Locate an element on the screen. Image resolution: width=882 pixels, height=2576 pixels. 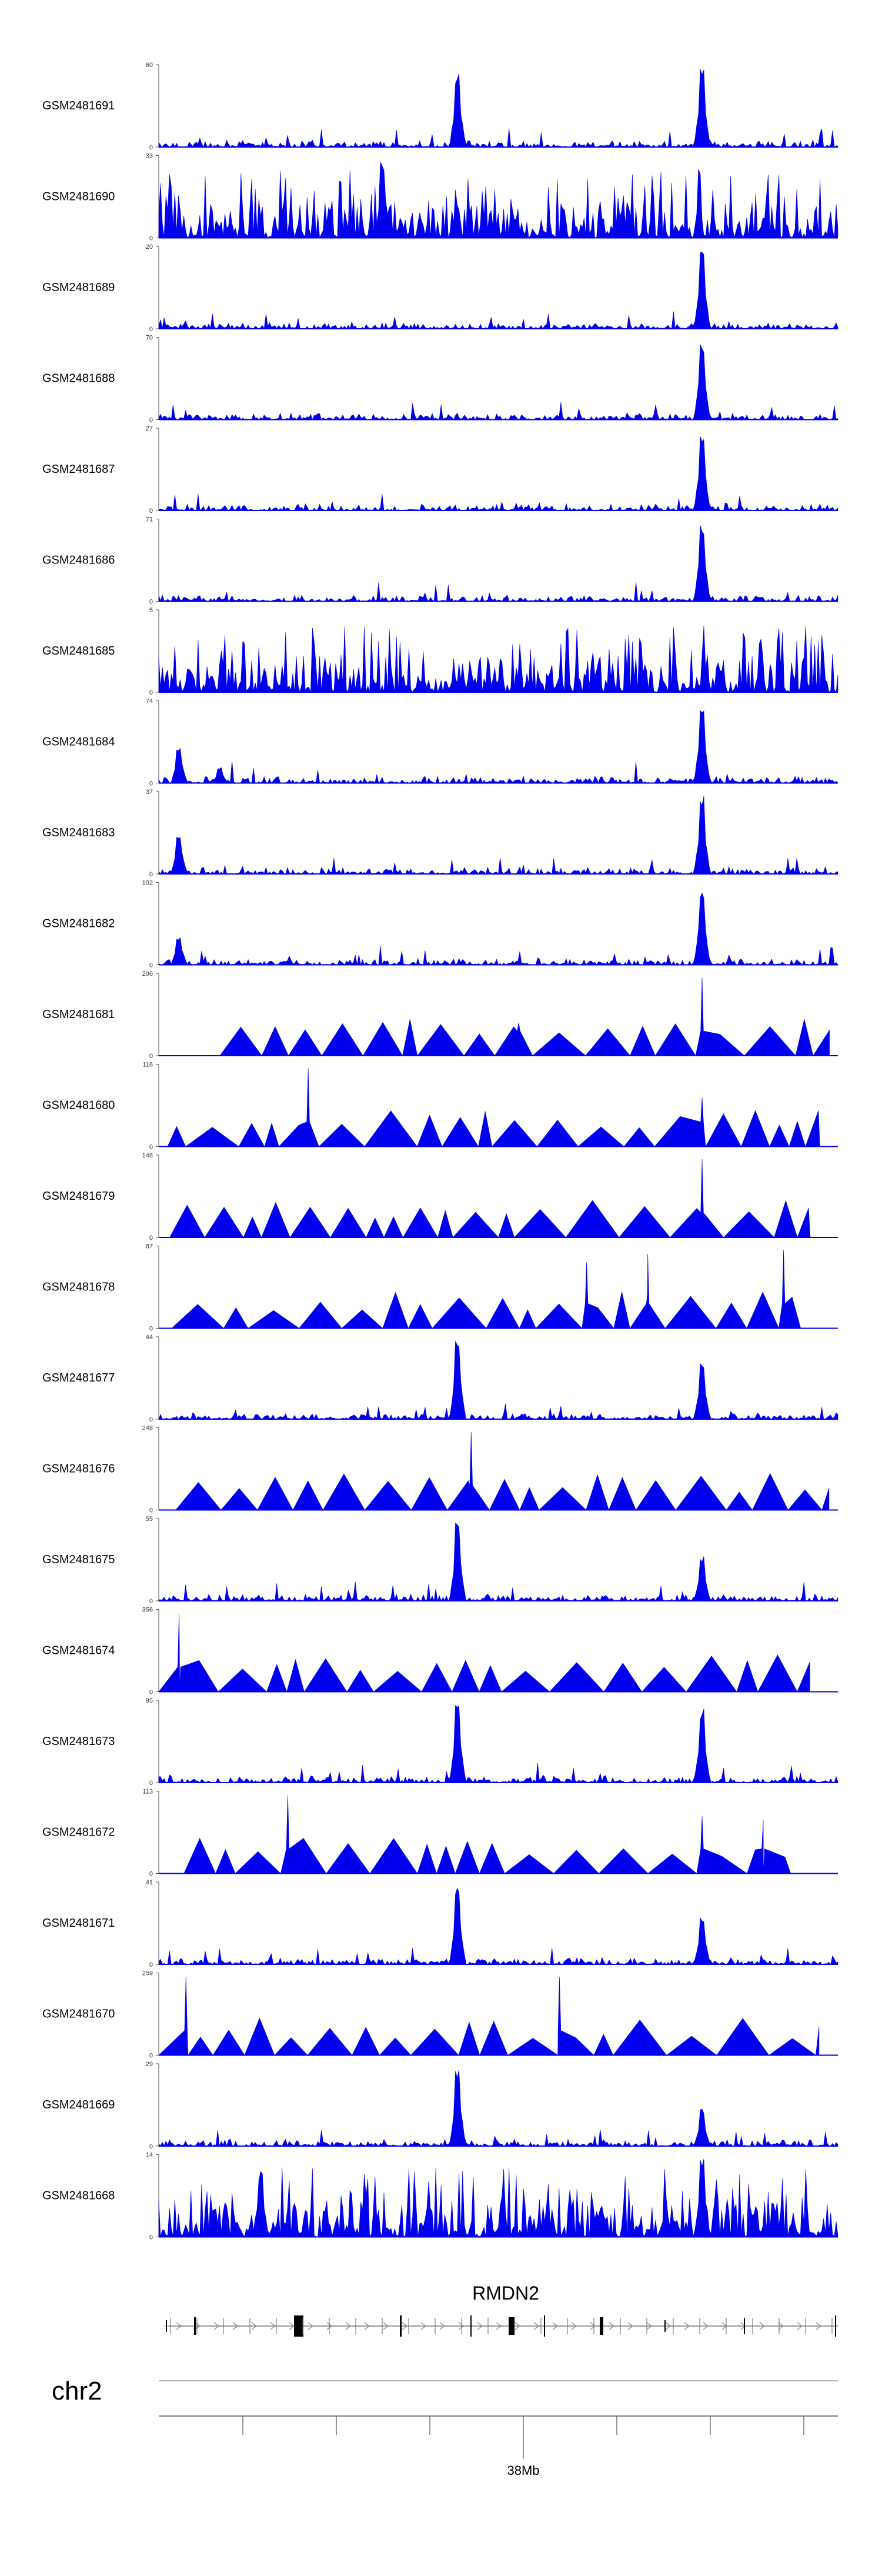
track-label: GSM2481685 is located at coordinates (78, 651).